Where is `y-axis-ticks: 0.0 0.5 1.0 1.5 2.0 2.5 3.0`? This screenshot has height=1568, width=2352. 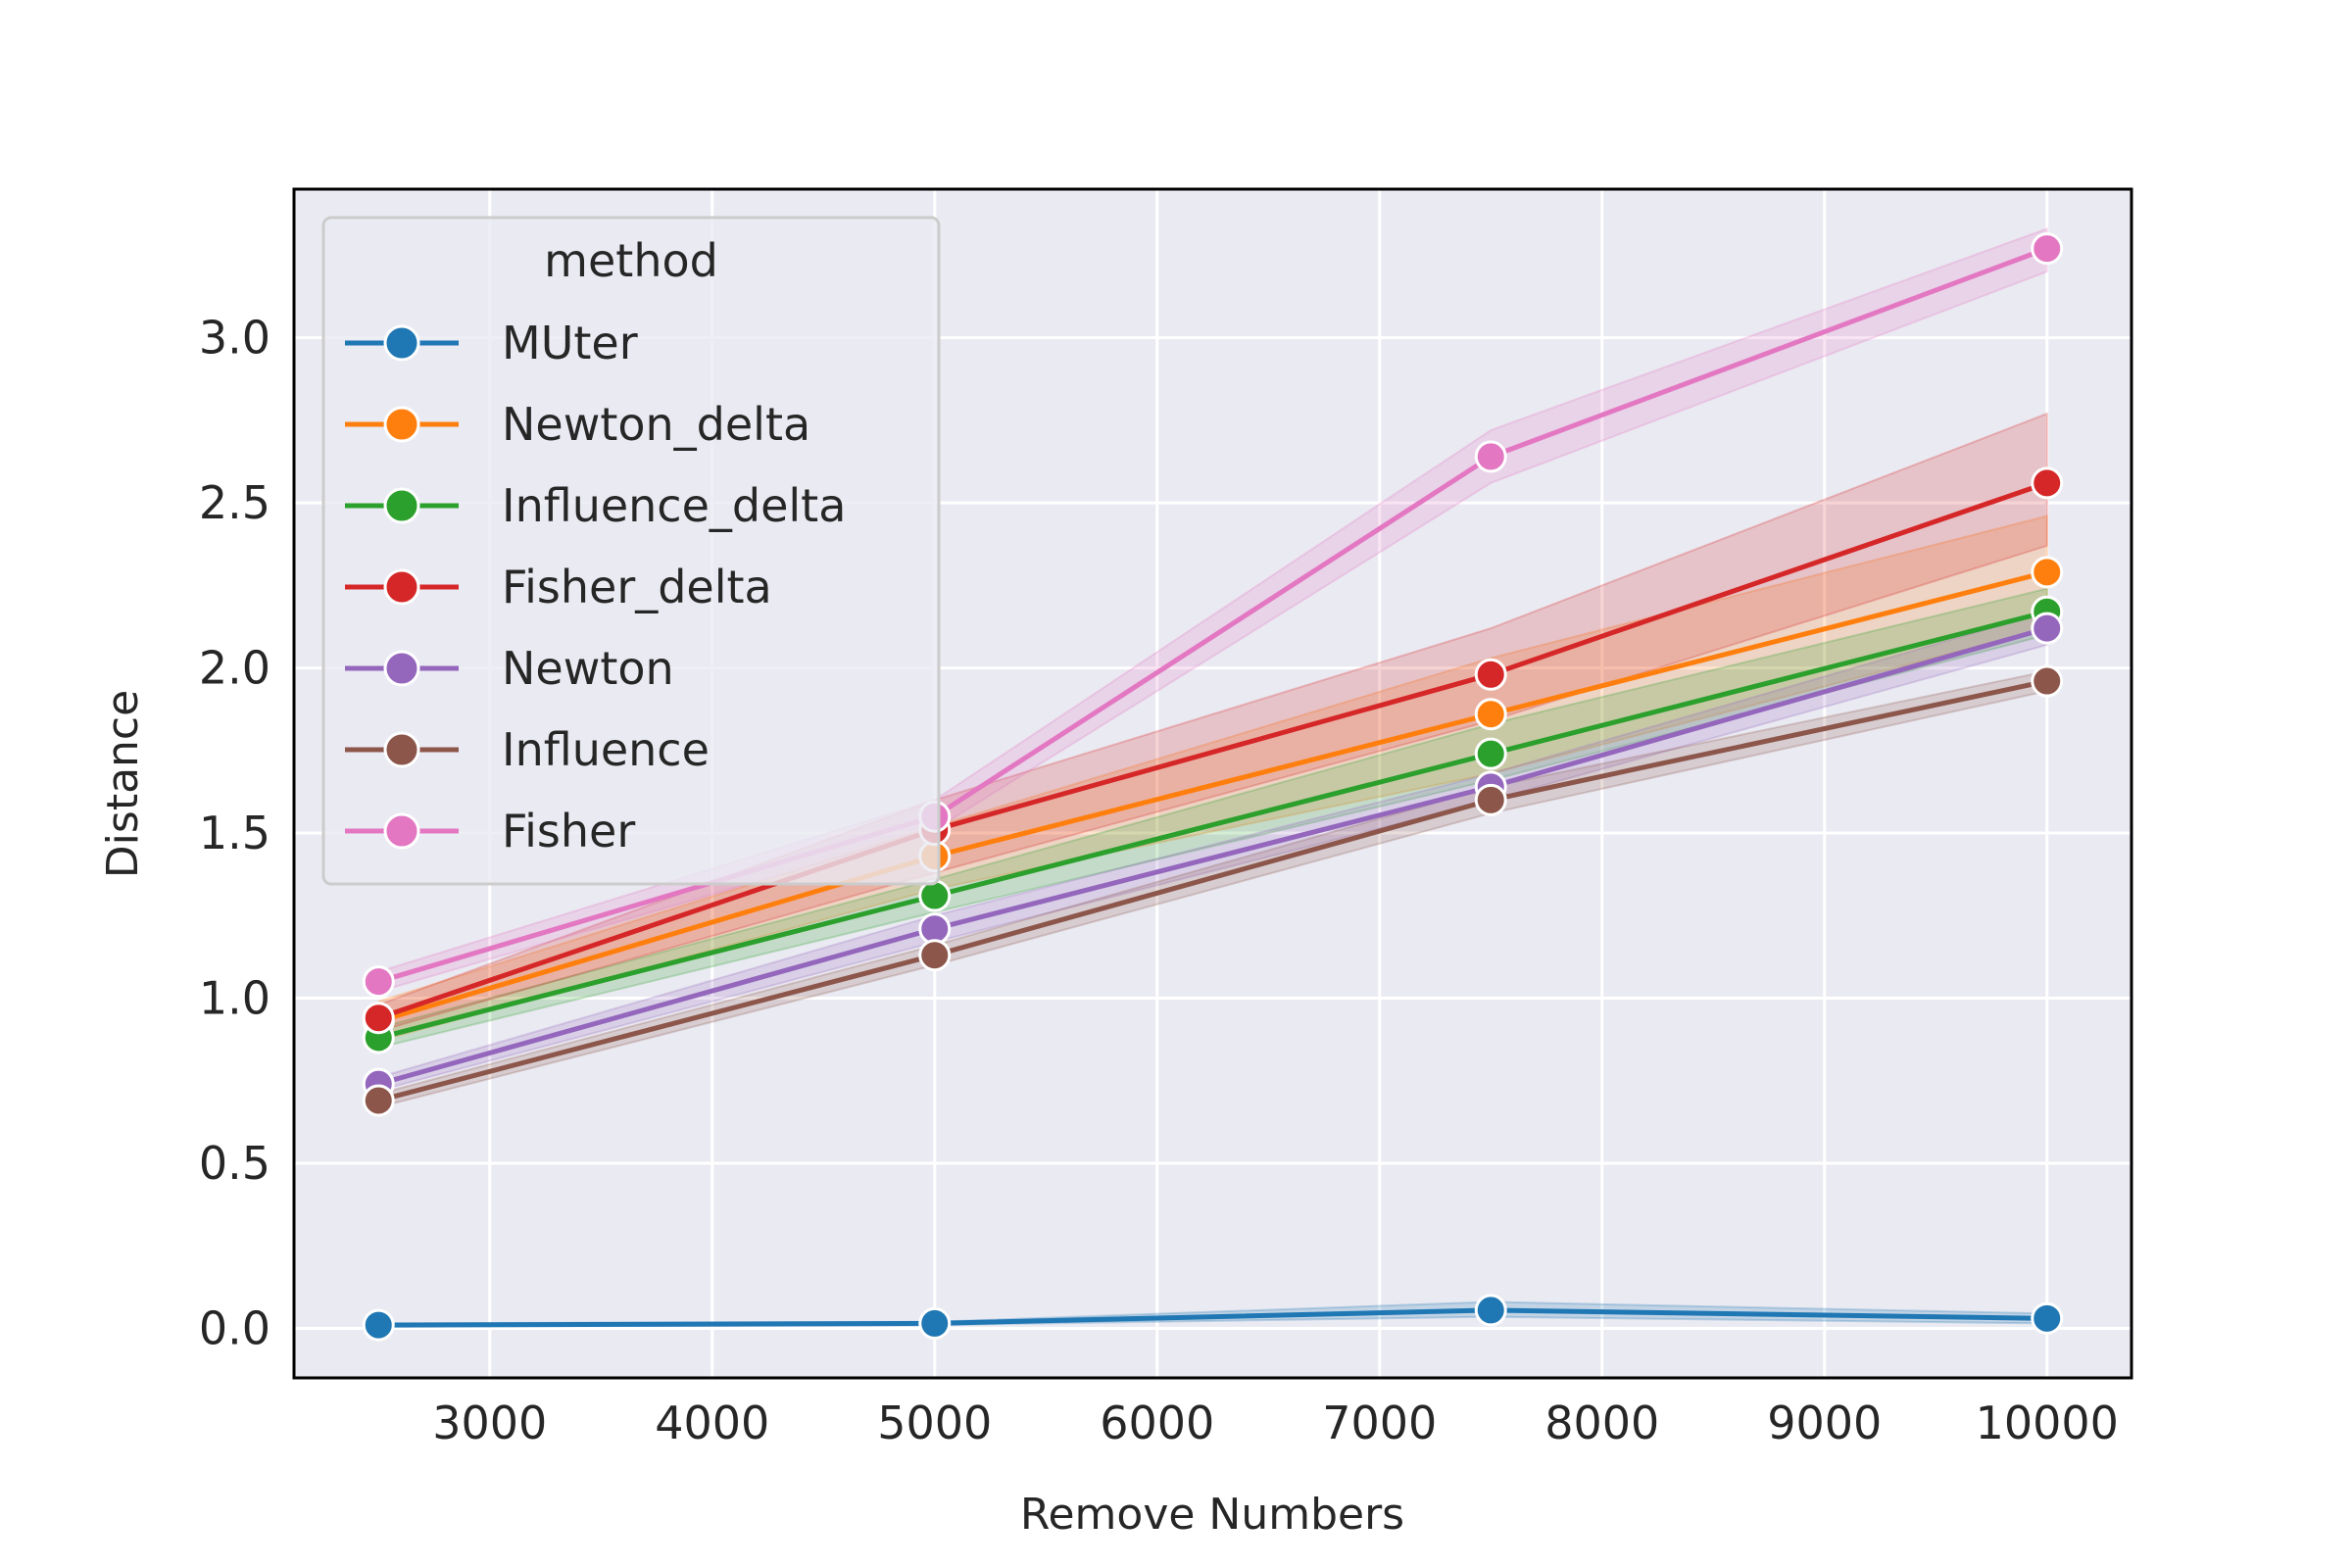
y-axis-ticks: 0.0 0.5 1.0 1.5 2.0 2.5 3.0 is located at coordinates (234, 833).